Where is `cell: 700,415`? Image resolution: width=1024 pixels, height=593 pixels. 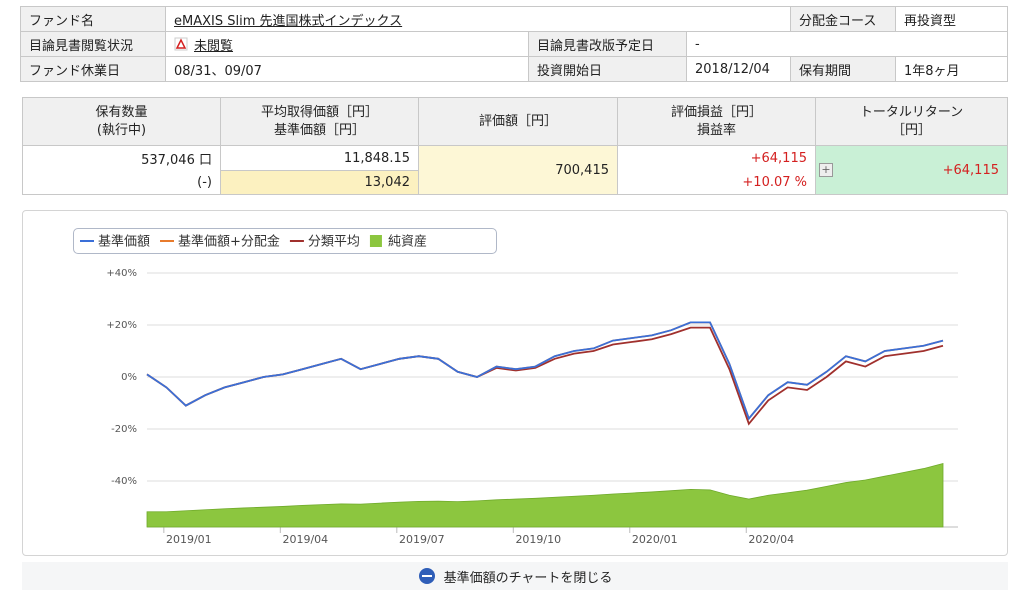
cell: 700,415 is located at coordinates (518, 170).